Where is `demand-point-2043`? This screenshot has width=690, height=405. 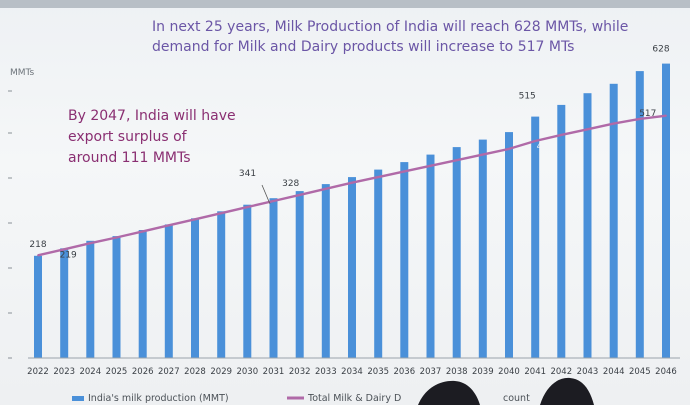 demand-point-2043 is located at coordinates (587, 129).